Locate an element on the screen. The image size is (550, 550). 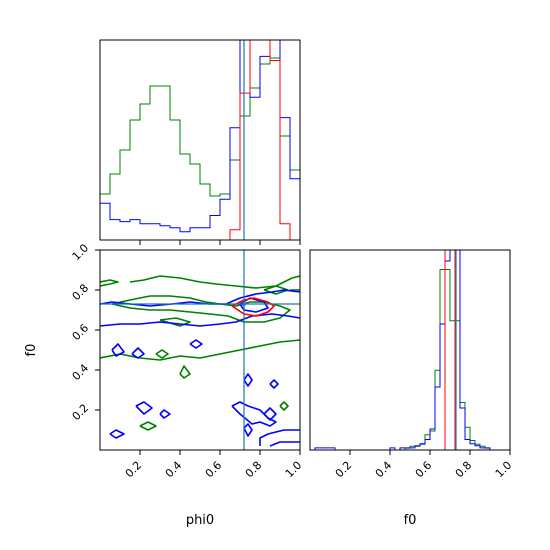
contour-y-tick-label: 0.8 is located at coordinates (81, 293).